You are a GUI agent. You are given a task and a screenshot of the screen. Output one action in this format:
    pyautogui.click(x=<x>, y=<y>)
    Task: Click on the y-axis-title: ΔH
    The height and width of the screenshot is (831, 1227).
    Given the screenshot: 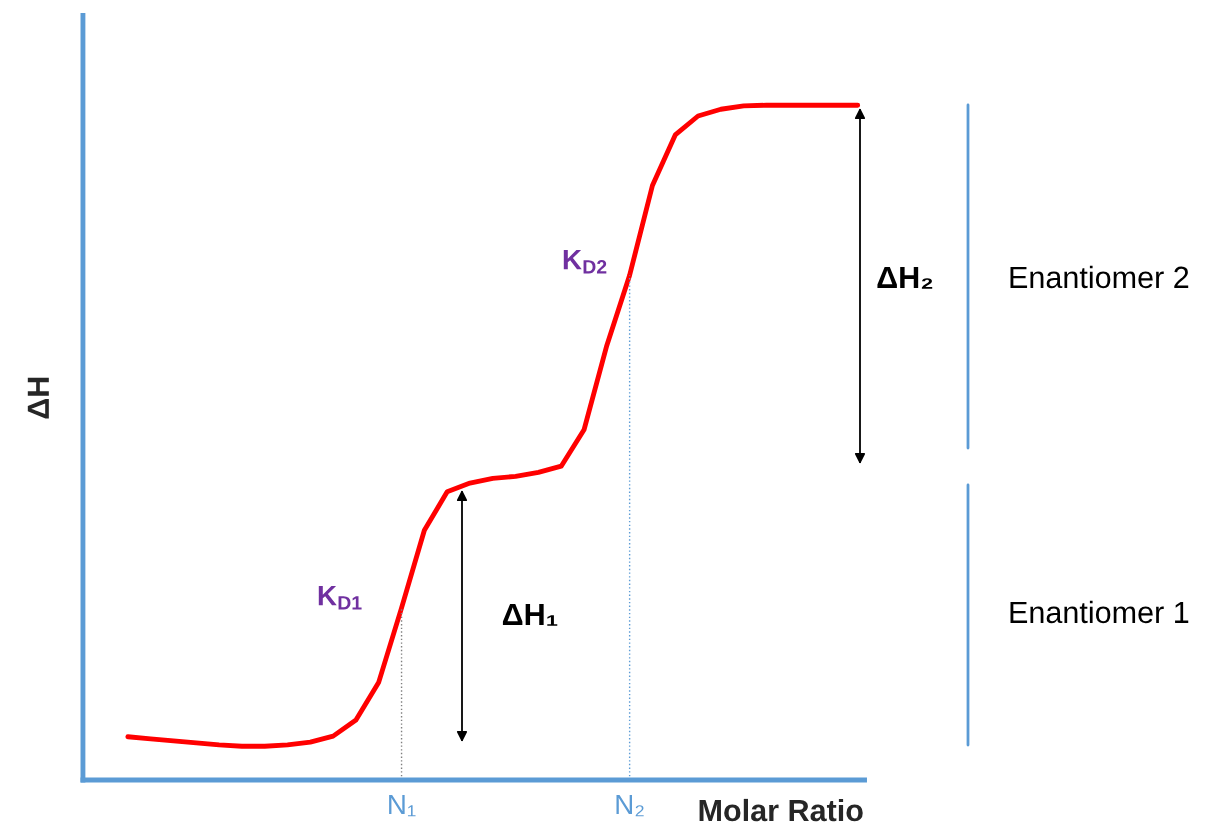 What is the action you would take?
    pyautogui.click(x=38, y=398)
    